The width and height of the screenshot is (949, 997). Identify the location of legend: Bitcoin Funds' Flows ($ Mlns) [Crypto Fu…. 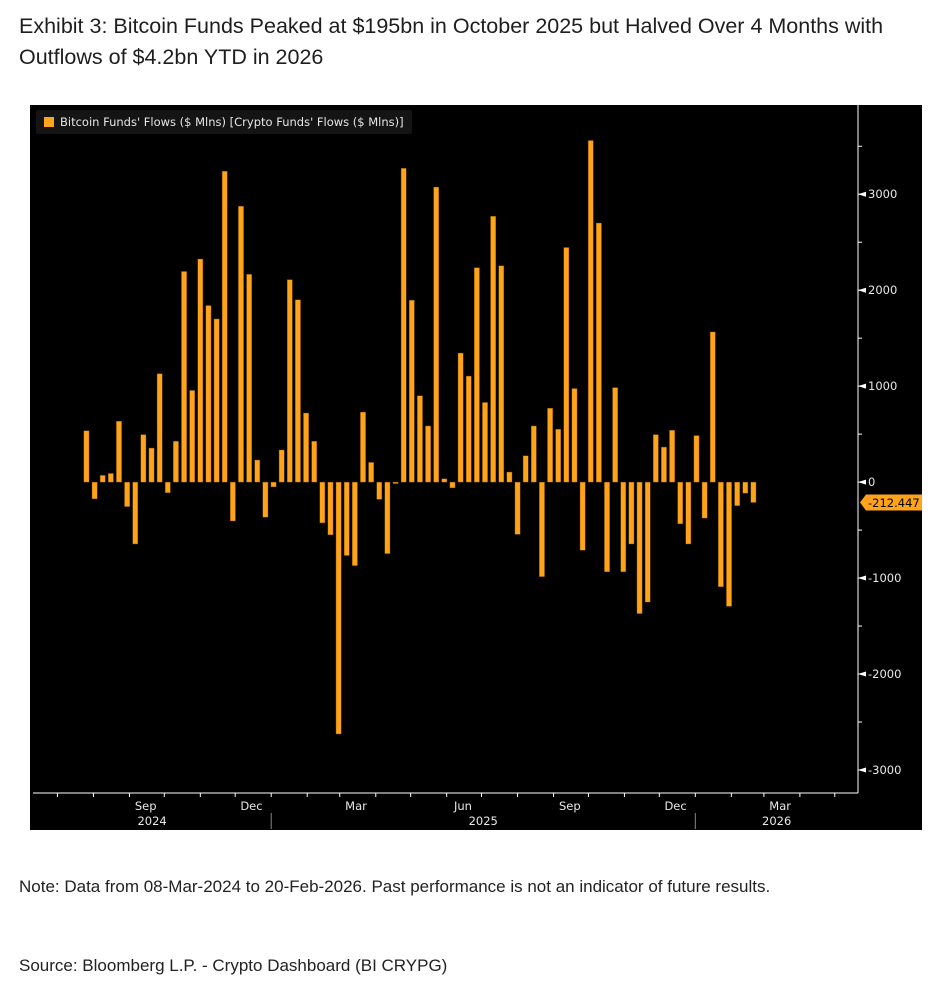
(224, 122).